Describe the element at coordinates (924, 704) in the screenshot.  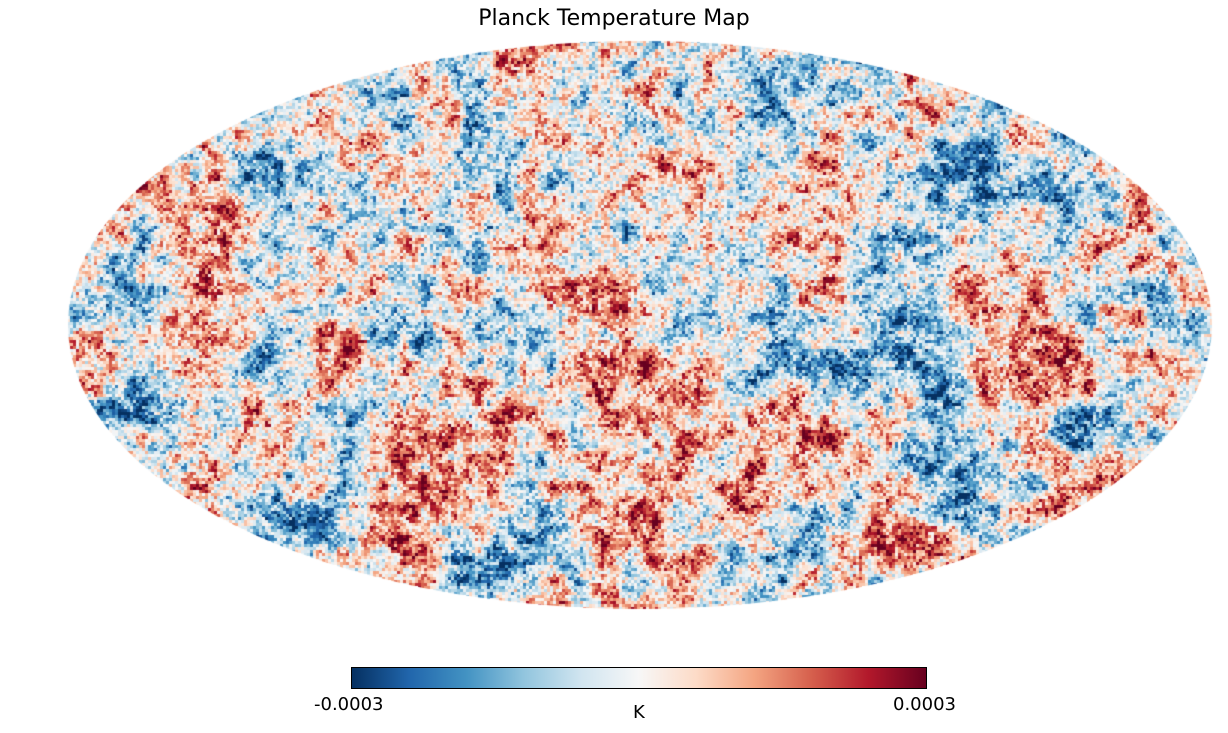
I see `colorbar-max-label: 0.0003` at that location.